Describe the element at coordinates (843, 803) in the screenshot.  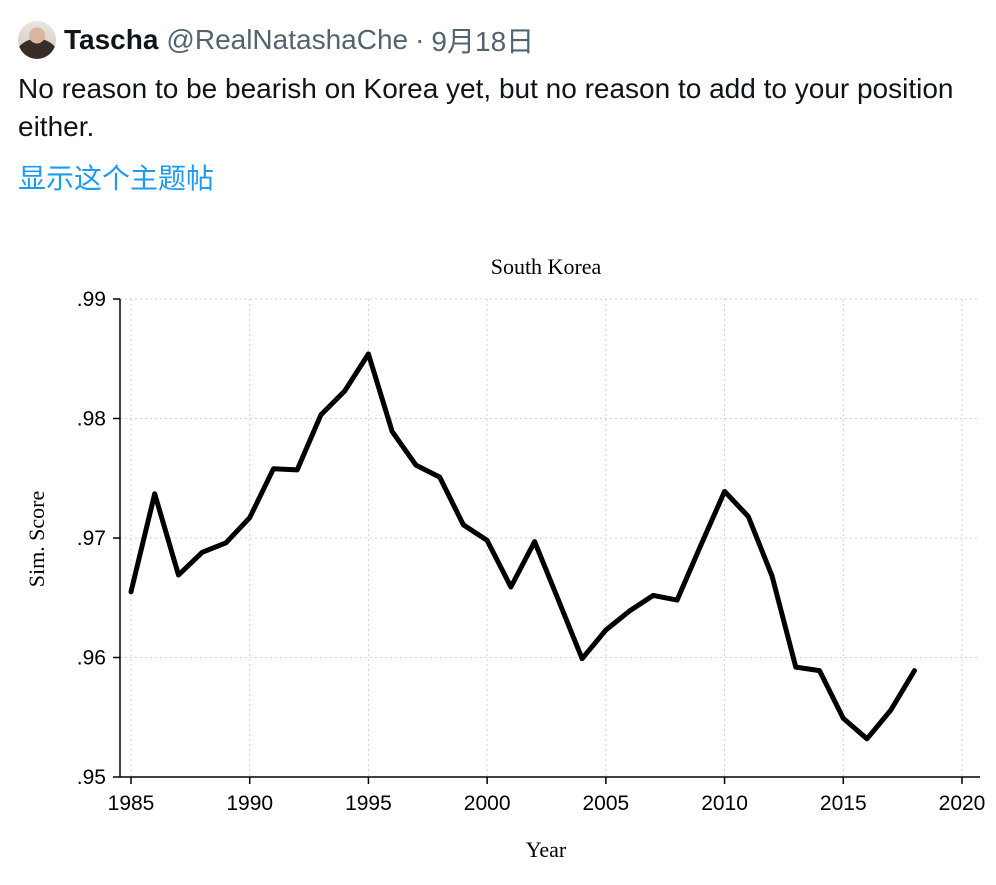
I see `x-tick-label: 2015` at that location.